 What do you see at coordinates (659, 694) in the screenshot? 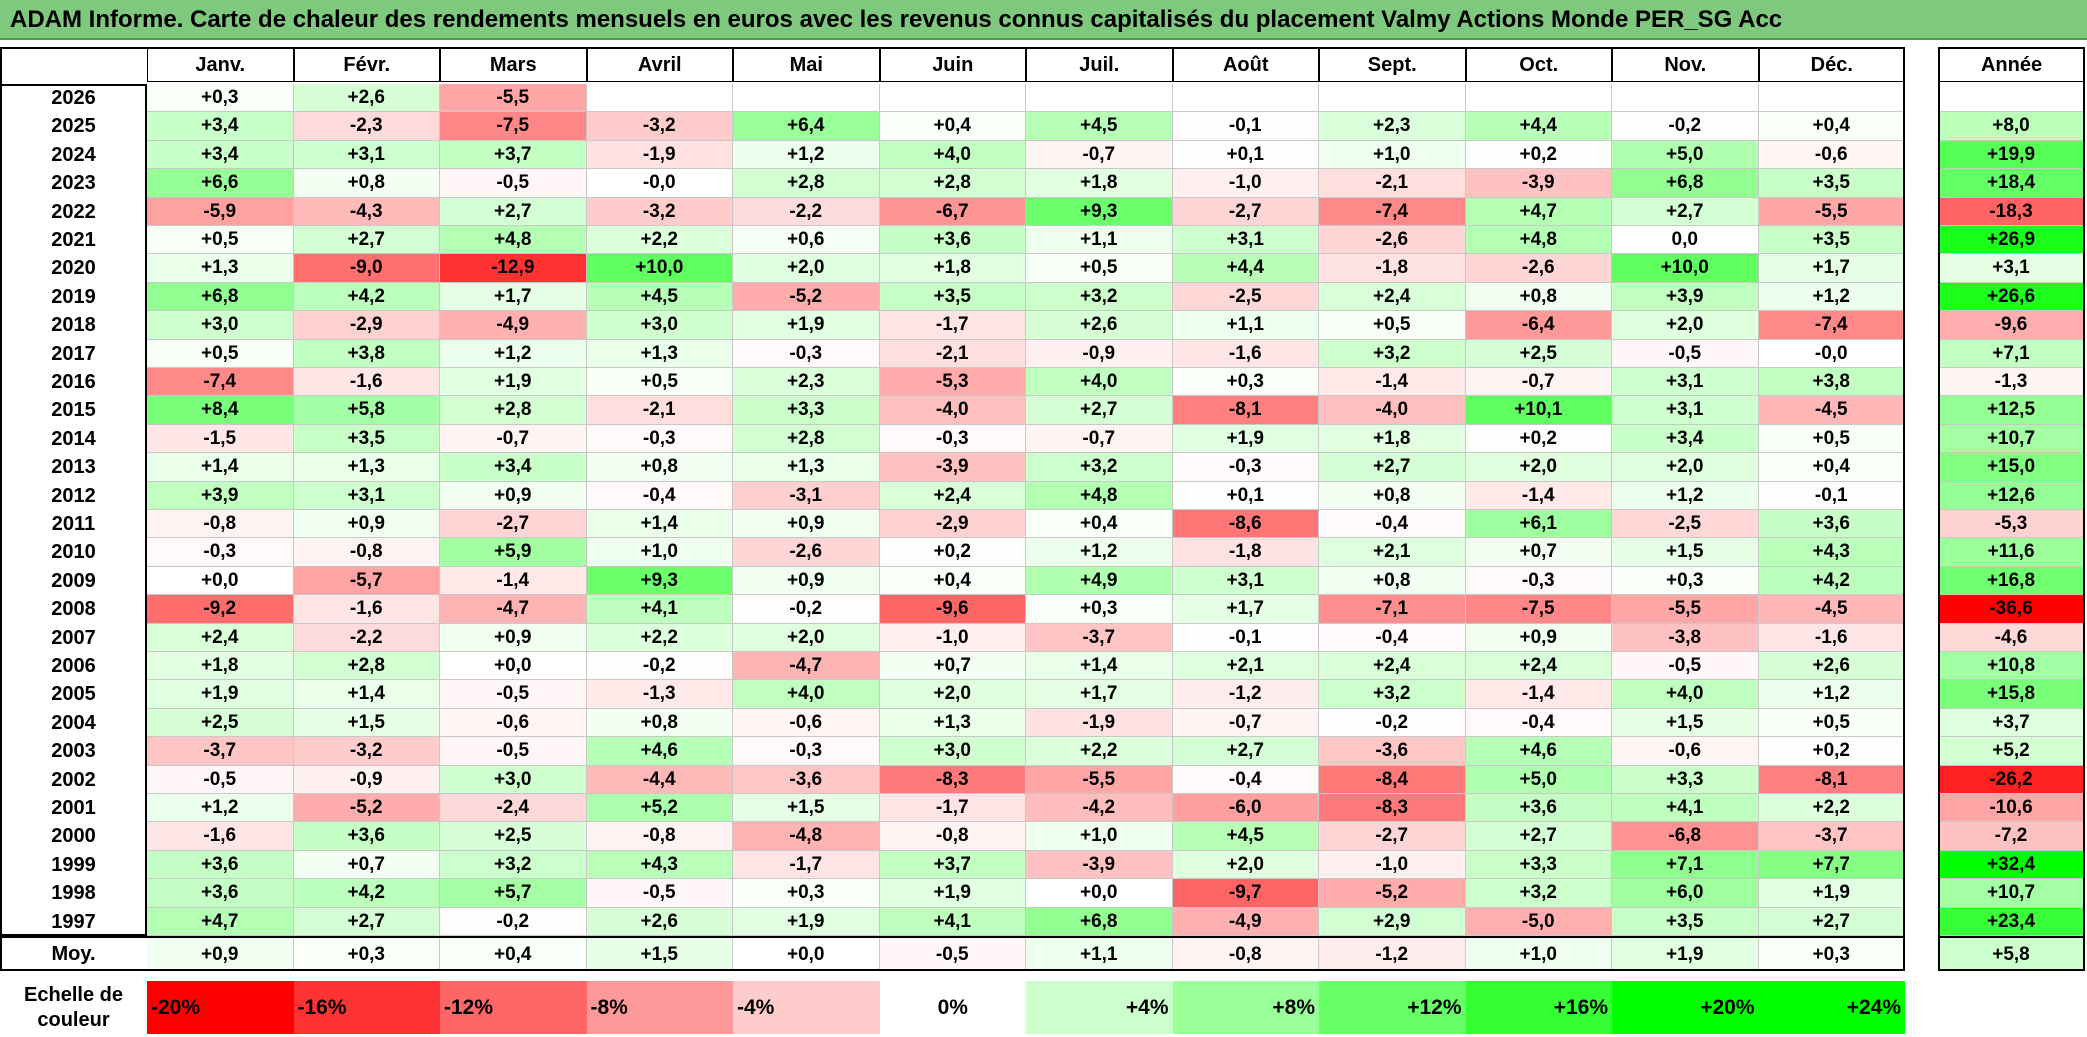
I see `heatmap-cell: -1,3` at bounding box center [659, 694].